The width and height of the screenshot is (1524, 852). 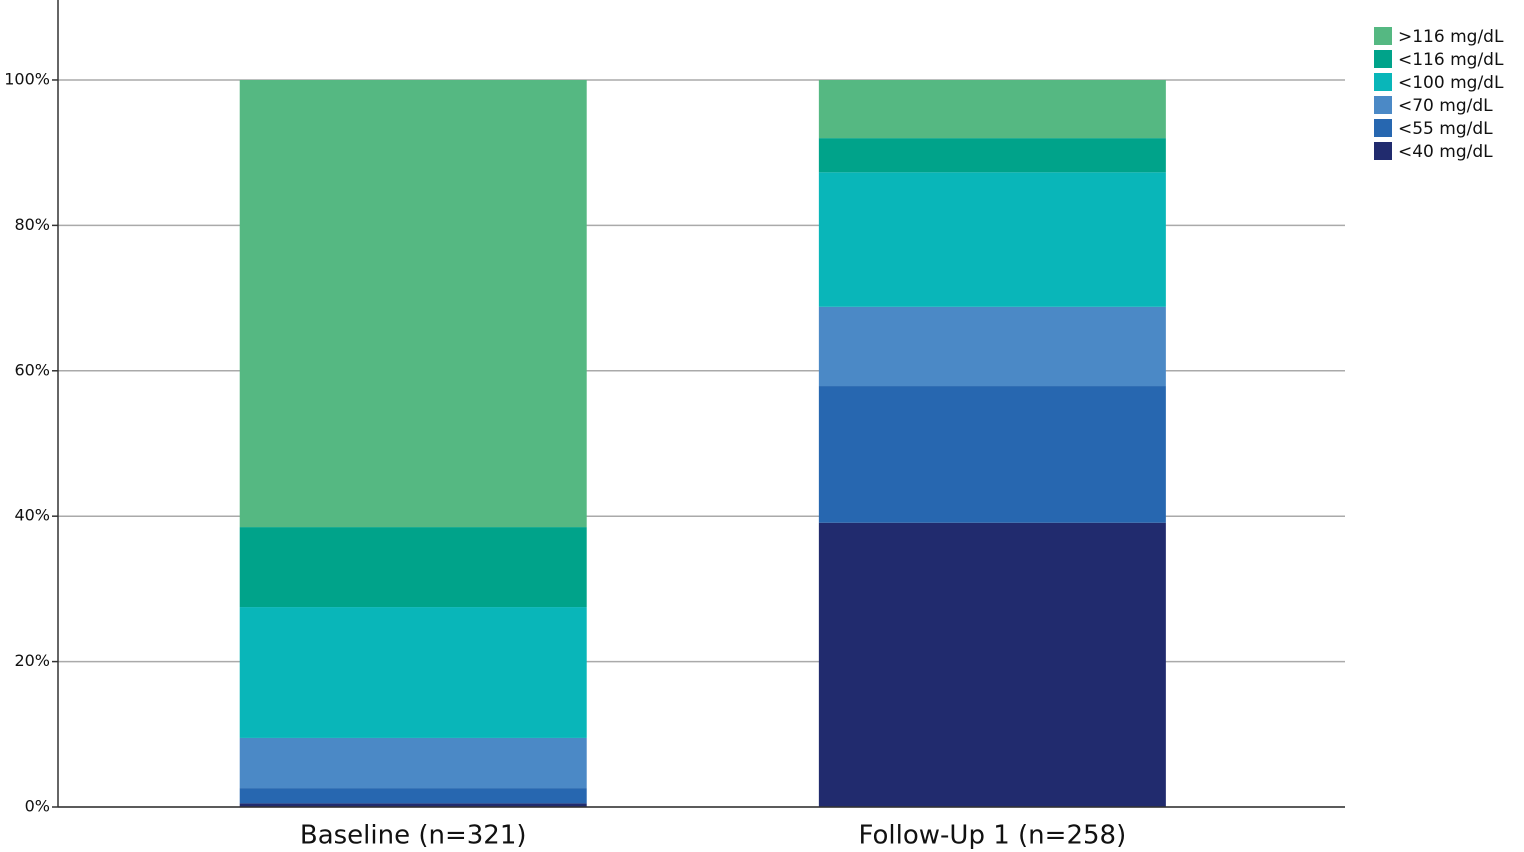 What do you see at coordinates (1445, 129) in the screenshot?
I see `legend-label: <55 mg/dL` at bounding box center [1445, 129].